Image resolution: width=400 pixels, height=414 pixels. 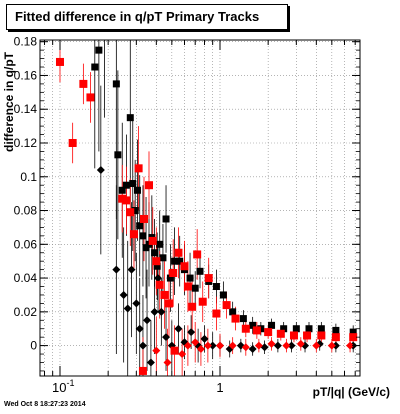 What do you see at coordinates (45, 404) in the screenshot?
I see `timestamp: Wed Oct 8 18:27:23 2014` at bounding box center [45, 404].